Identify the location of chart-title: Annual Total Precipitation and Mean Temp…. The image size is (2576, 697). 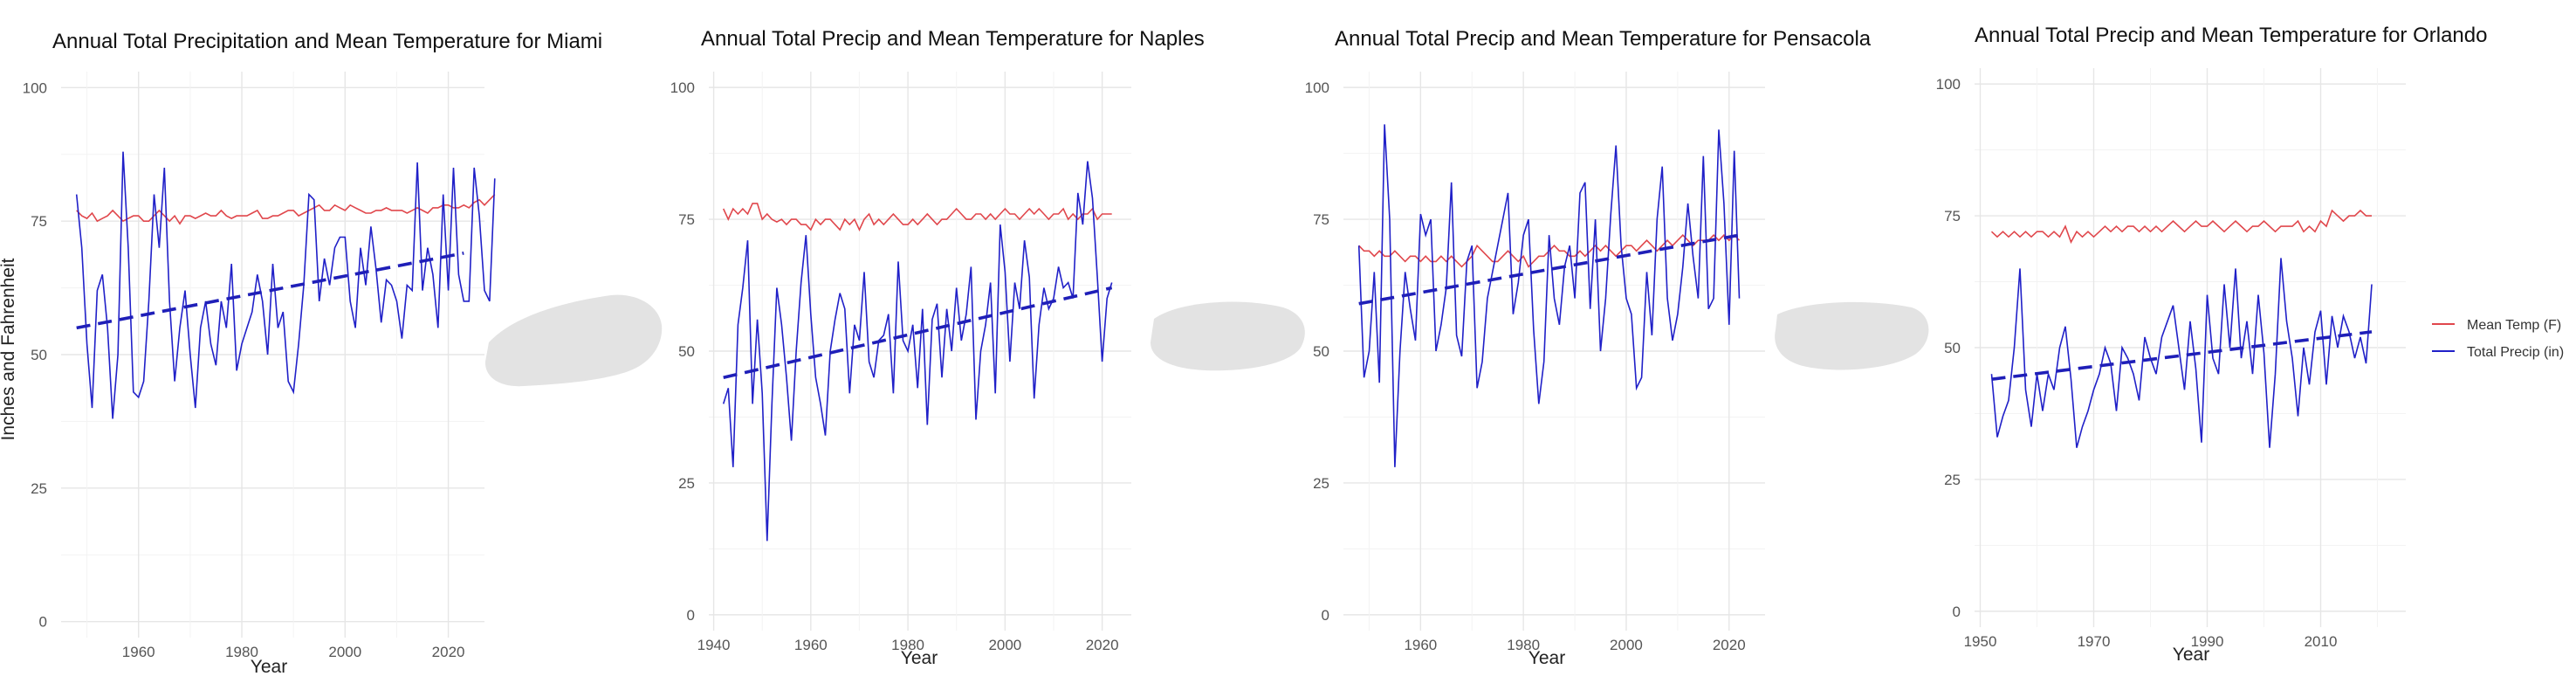
(327, 41).